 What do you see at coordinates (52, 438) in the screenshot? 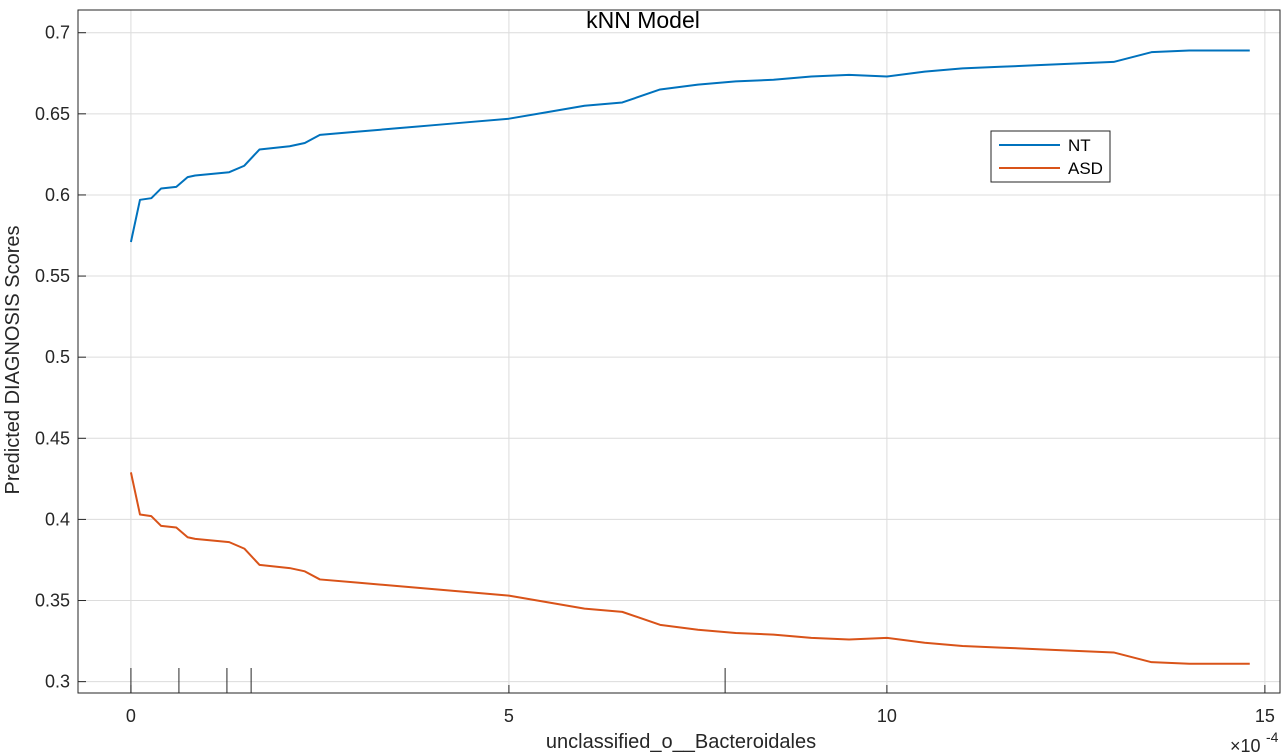
I see `y-tick-label: 0.45` at bounding box center [52, 438].